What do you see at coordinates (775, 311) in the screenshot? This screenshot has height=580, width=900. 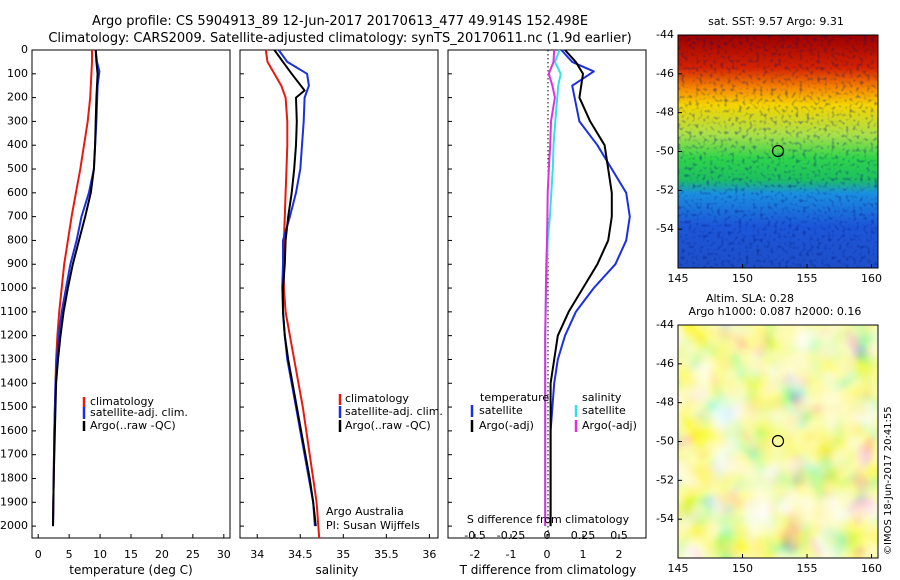 I see `sla-map-title-2: Argo h1000: 0.087 h2000: 0.16` at bounding box center [775, 311].